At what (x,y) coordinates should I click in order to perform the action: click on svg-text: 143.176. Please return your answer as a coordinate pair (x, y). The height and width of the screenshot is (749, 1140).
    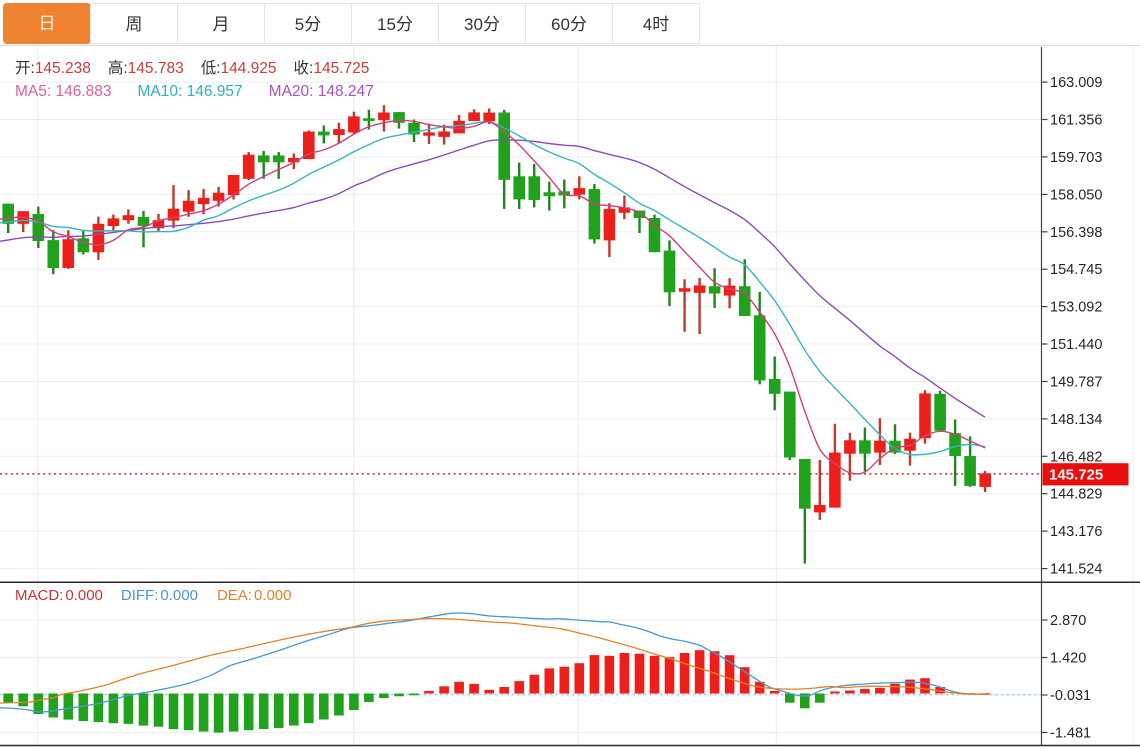
    Looking at the image, I should click on (1076, 532).